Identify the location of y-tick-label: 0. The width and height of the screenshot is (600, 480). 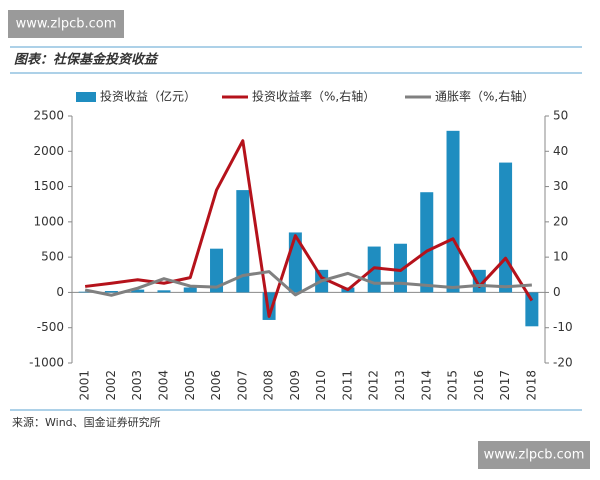
(60, 292).